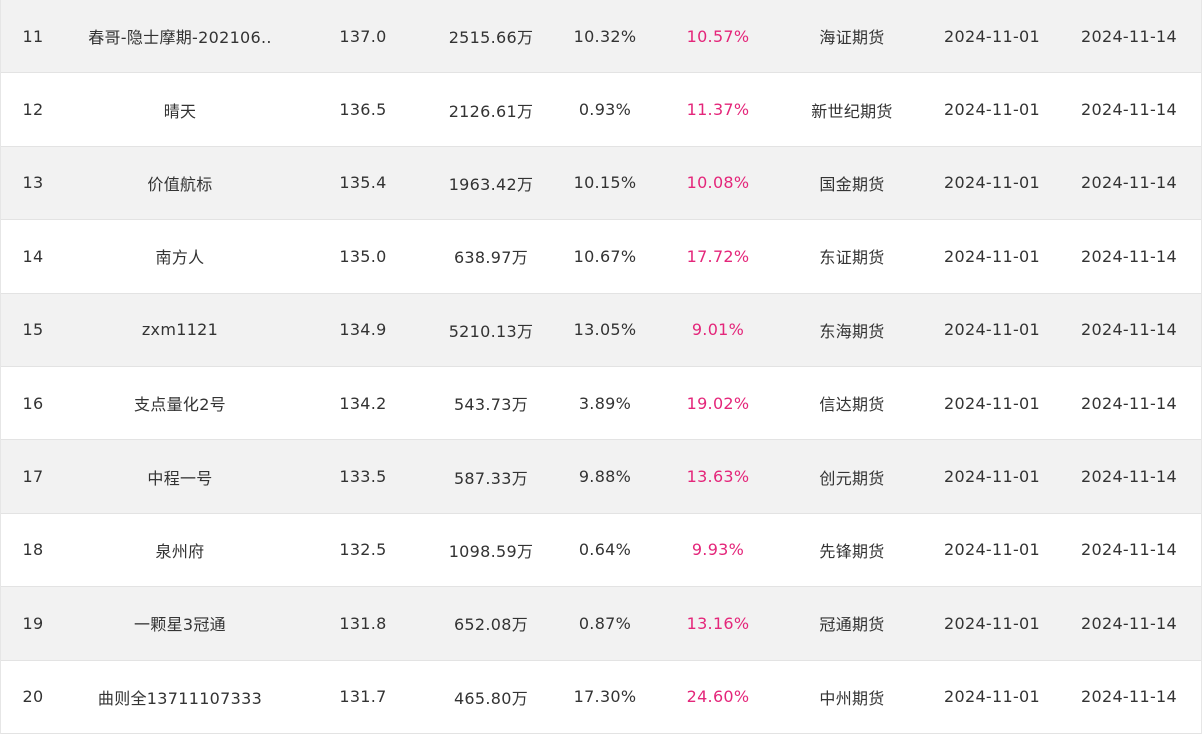 This screenshot has width=1202, height=735. I want to click on account-name-cell: 春哥-隐士摩期-202106.., so click(180, 38).